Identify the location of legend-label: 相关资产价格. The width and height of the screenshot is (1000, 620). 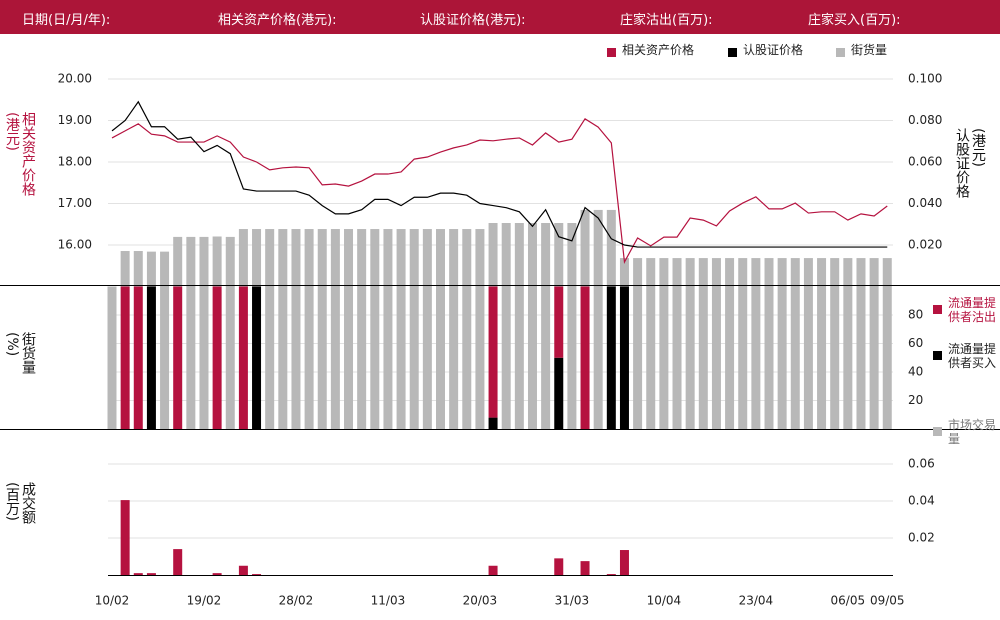
(658, 50).